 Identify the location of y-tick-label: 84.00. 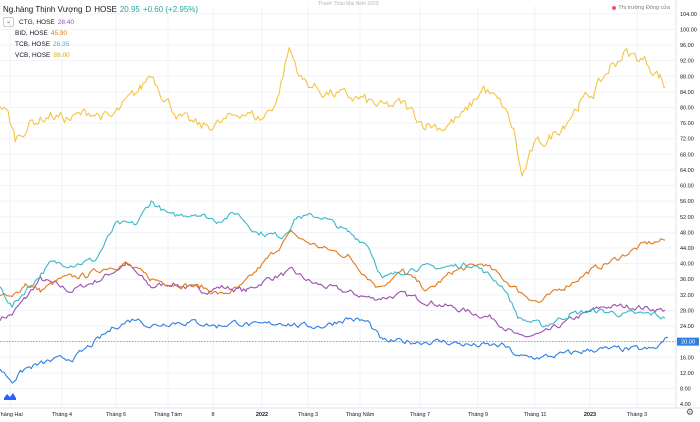
(687, 93).